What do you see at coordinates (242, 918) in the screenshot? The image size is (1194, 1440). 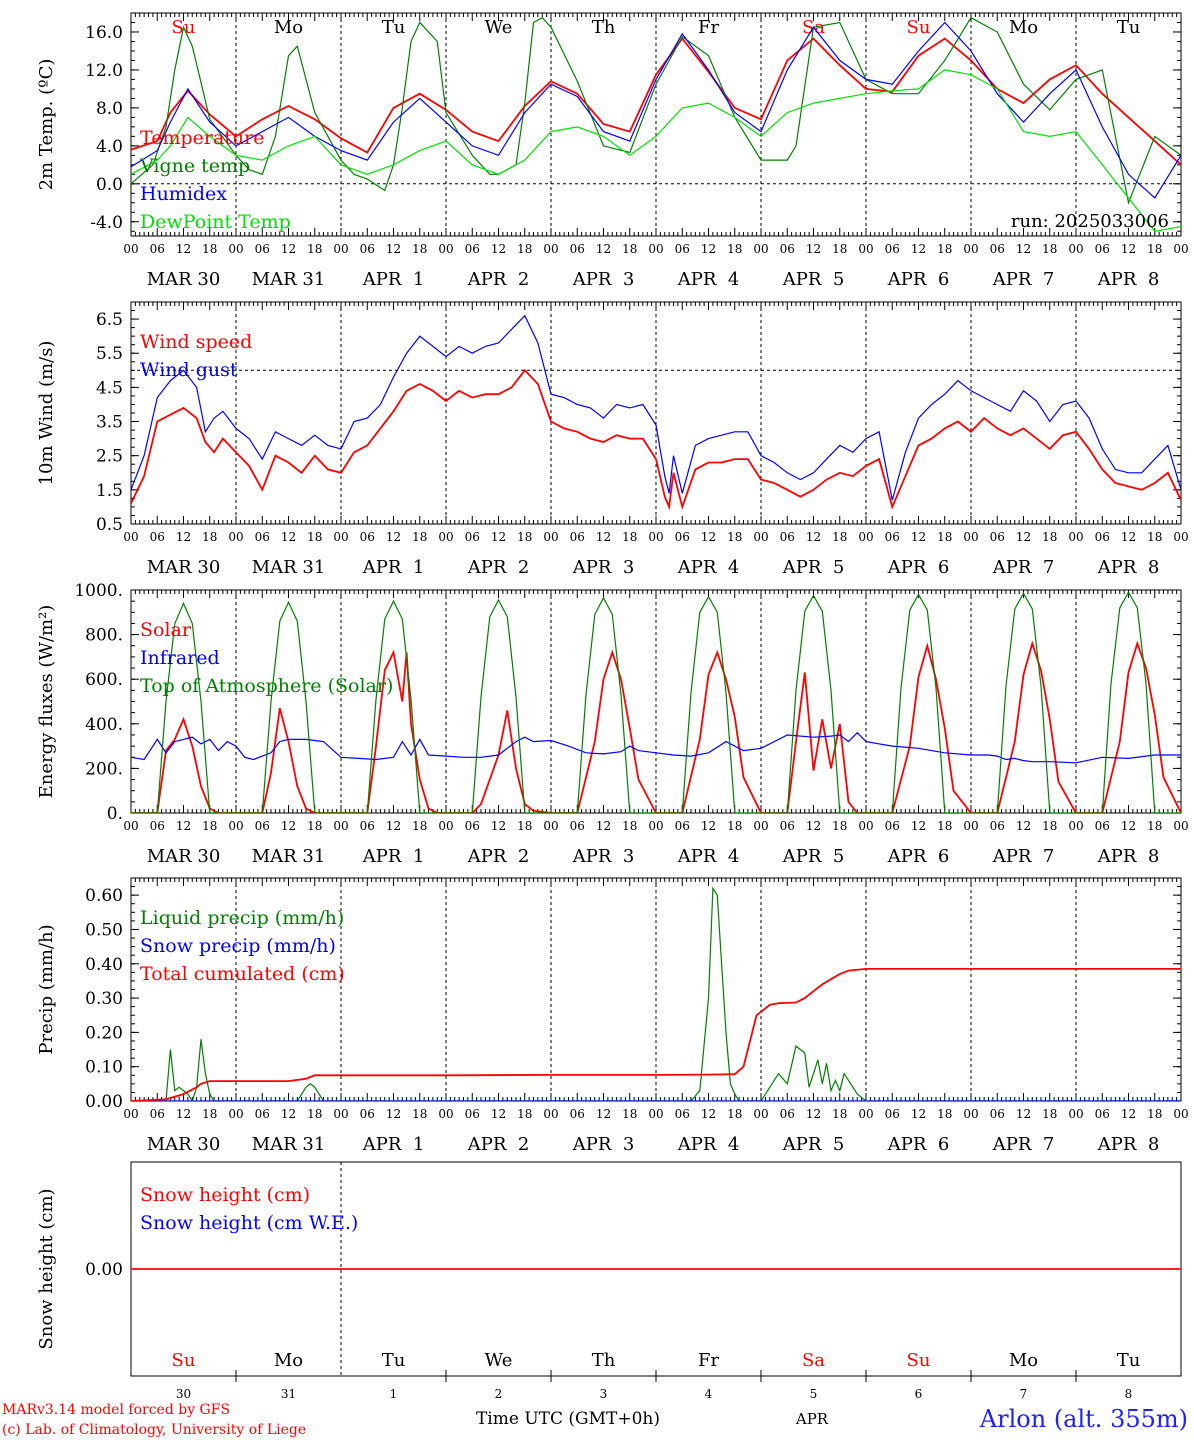 I see `legend-entry: Liquid precip (mm/h)` at bounding box center [242, 918].